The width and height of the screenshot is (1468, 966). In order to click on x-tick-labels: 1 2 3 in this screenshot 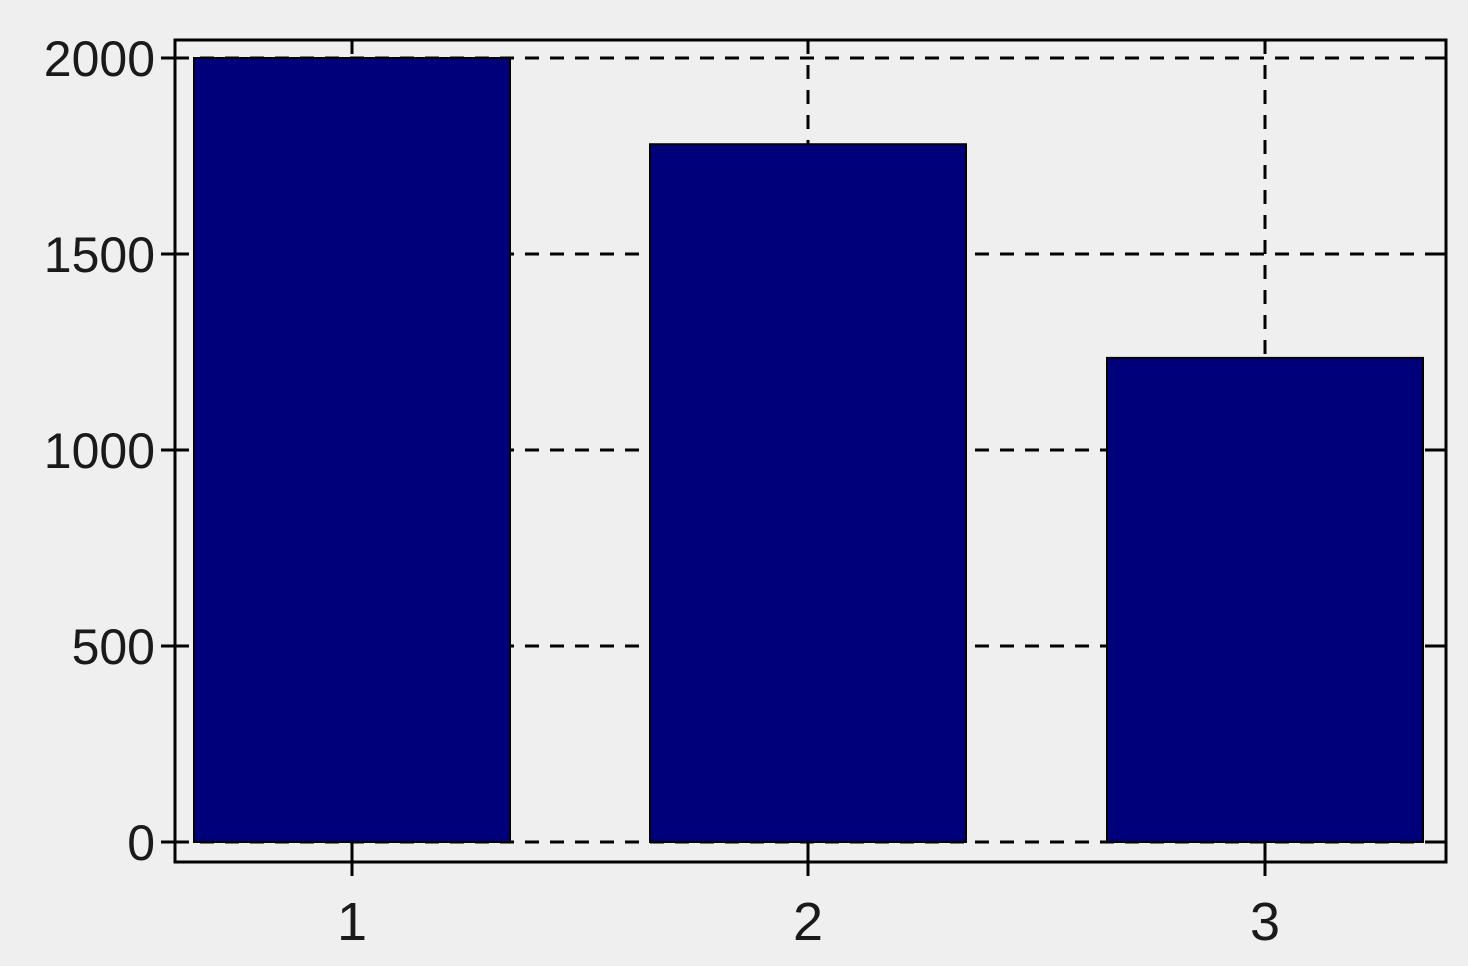, I will do `click(808, 922)`.